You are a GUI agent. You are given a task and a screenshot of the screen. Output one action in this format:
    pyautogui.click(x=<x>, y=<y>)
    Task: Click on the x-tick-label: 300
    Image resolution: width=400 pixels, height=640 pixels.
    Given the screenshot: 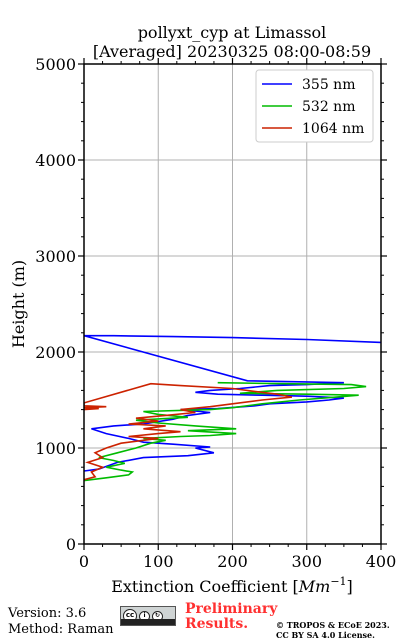 What is the action you would take?
    pyautogui.click(x=306, y=561)
    